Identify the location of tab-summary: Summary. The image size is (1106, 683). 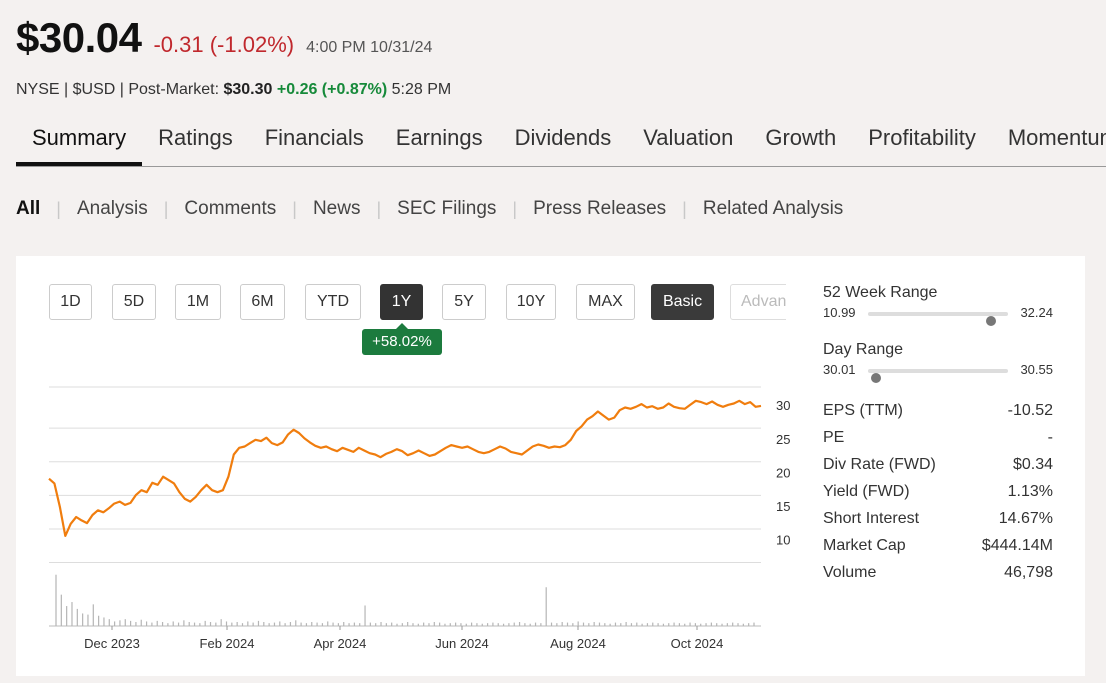
(79, 141).